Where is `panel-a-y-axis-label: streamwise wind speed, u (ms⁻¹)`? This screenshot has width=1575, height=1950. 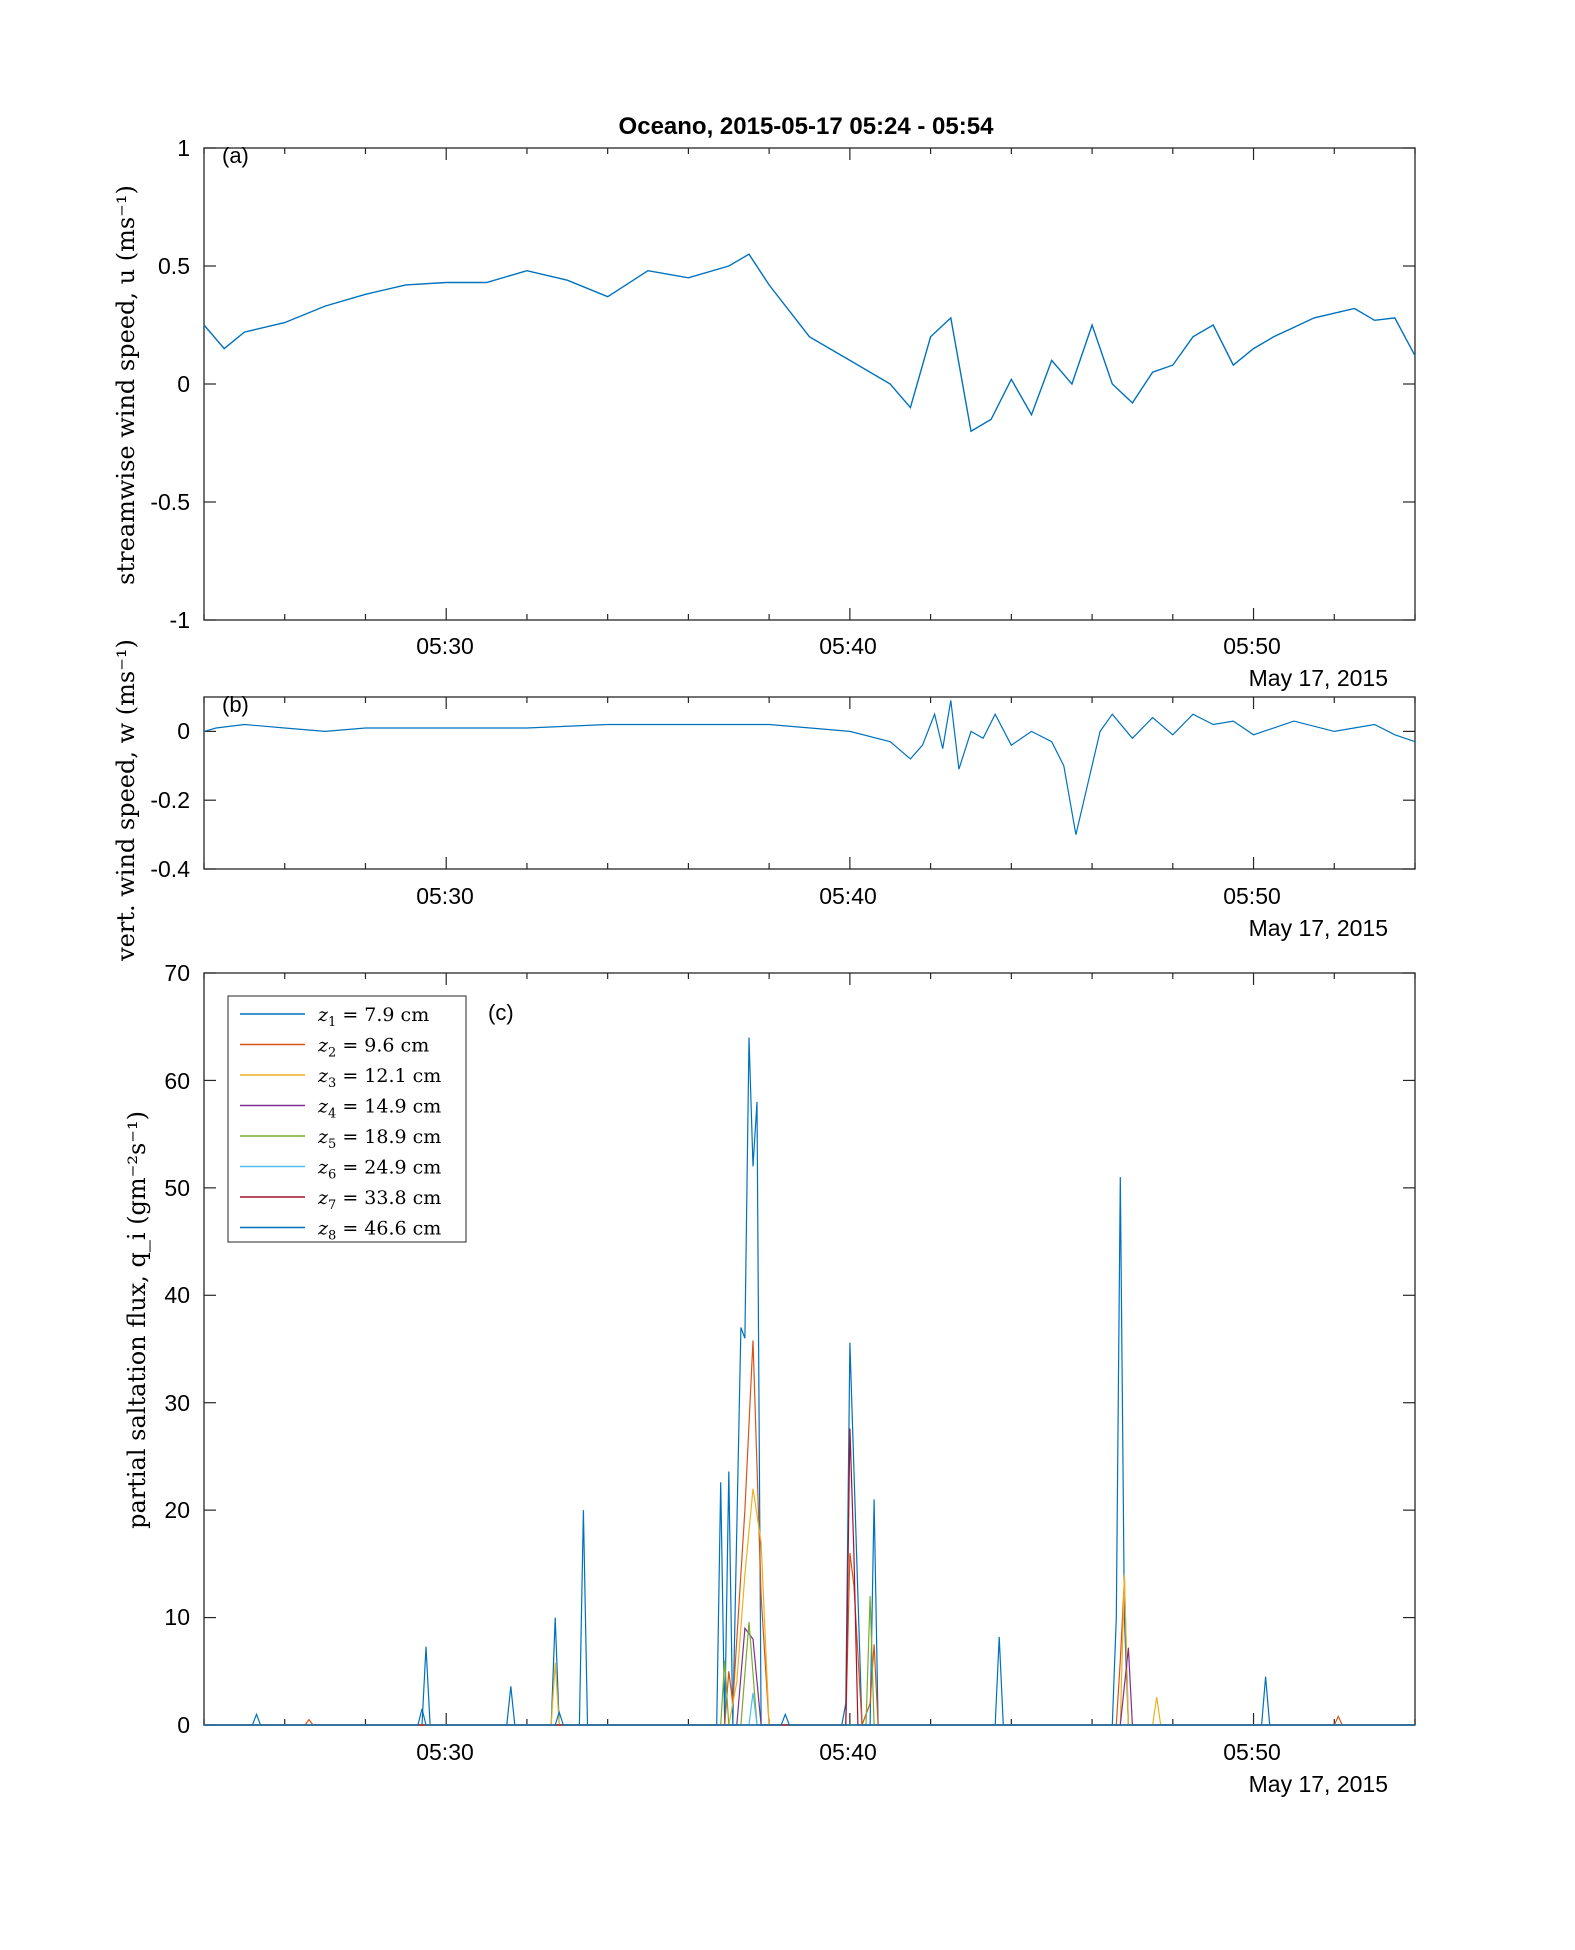 panel-a-y-axis-label: streamwise wind speed, u (ms⁻¹) is located at coordinates (126, 385).